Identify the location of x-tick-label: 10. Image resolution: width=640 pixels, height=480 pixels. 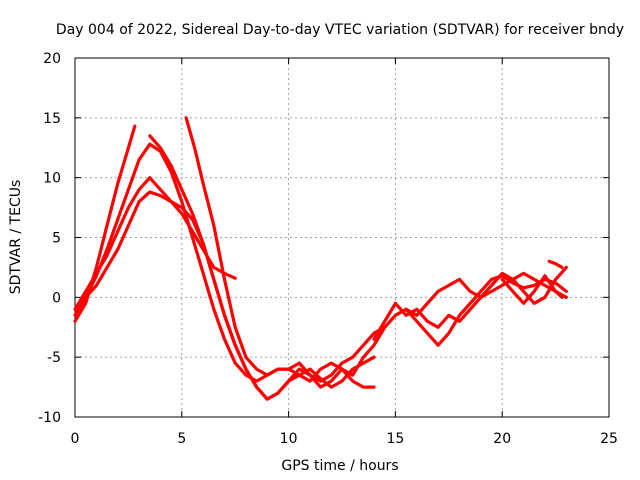
(289, 439).